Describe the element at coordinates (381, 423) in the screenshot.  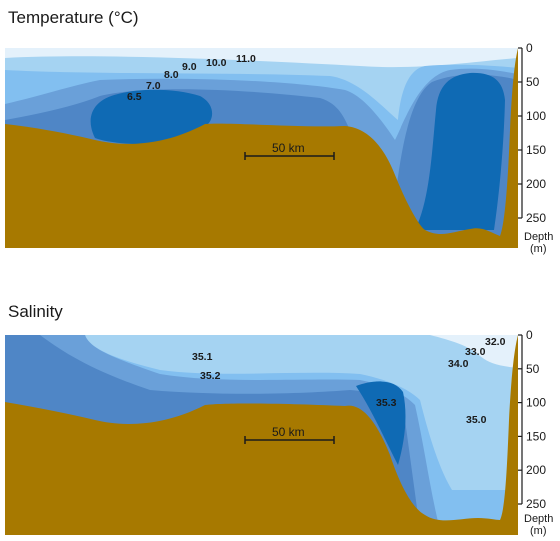
I see `salinity-core` at that location.